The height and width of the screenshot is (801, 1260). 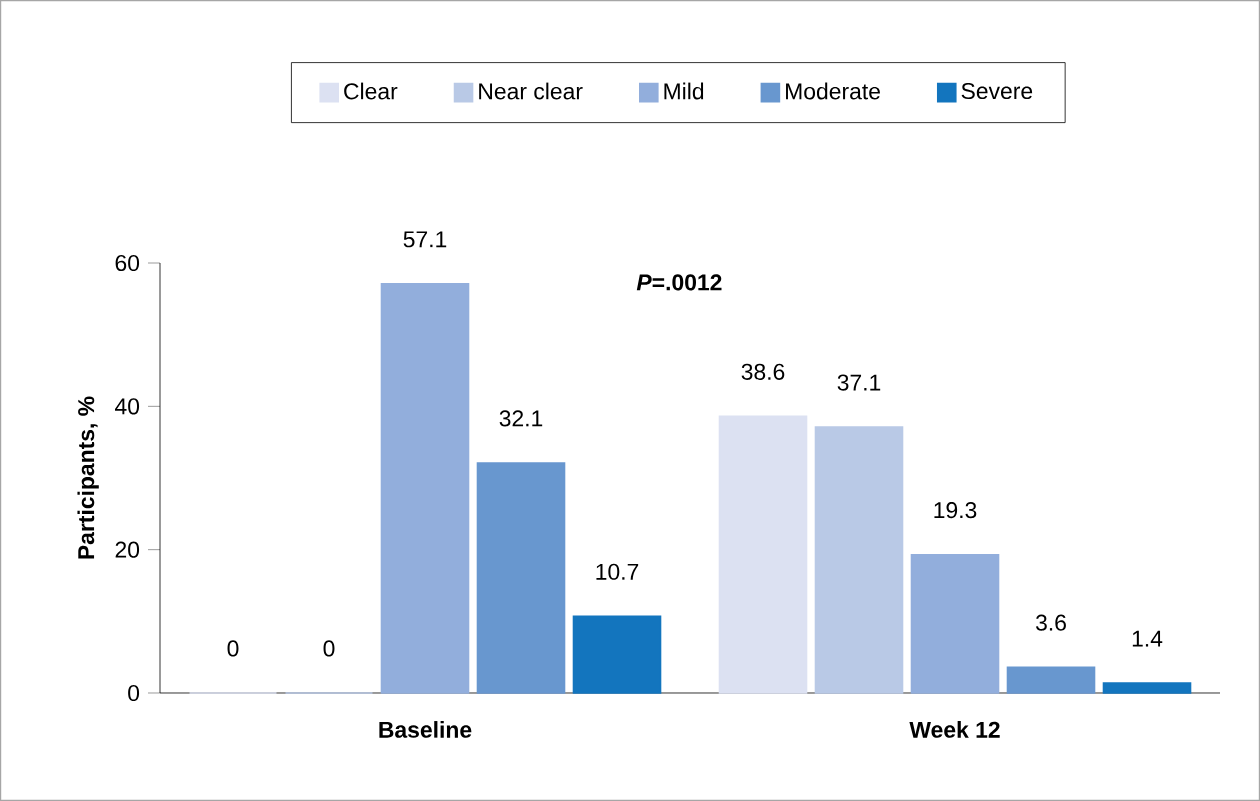 What do you see at coordinates (134, 693) in the screenshot?
I see `y-tick-label: 0` at bounding box center [134, 693].